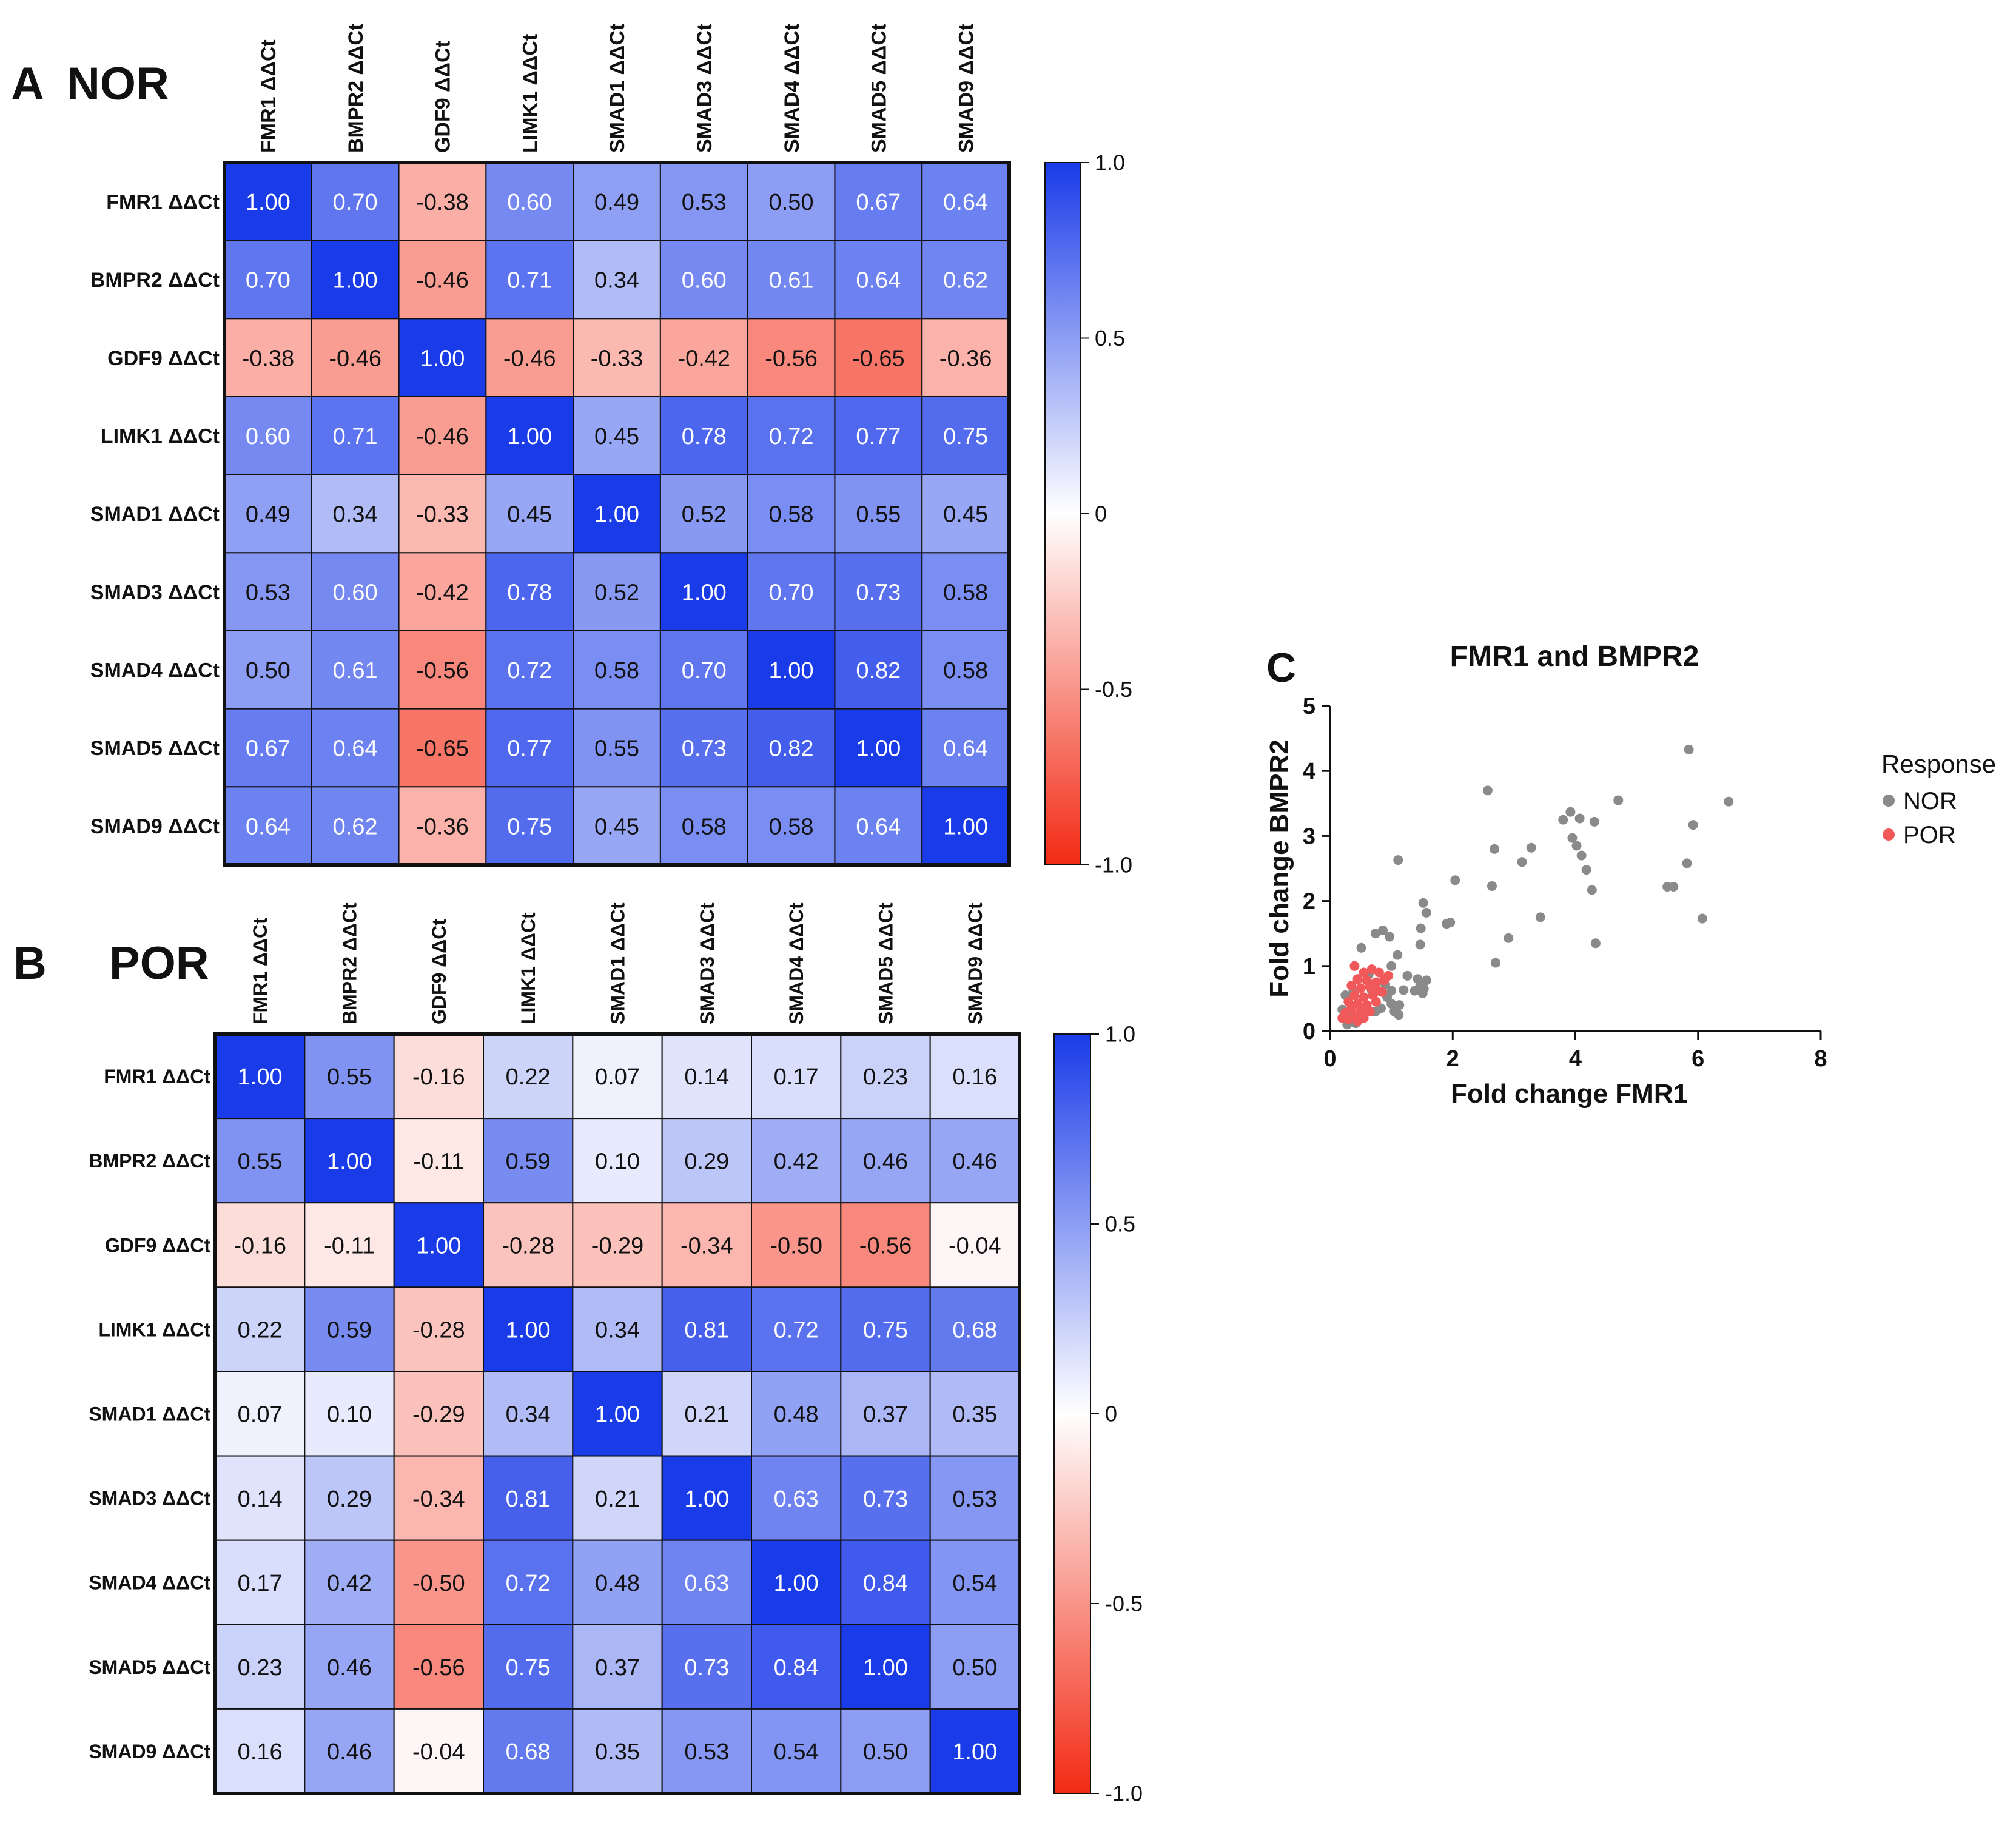 This screenshot has width=2016, height=1831. I want to click on nor-cell-value: -0.46, so click(529, 358).